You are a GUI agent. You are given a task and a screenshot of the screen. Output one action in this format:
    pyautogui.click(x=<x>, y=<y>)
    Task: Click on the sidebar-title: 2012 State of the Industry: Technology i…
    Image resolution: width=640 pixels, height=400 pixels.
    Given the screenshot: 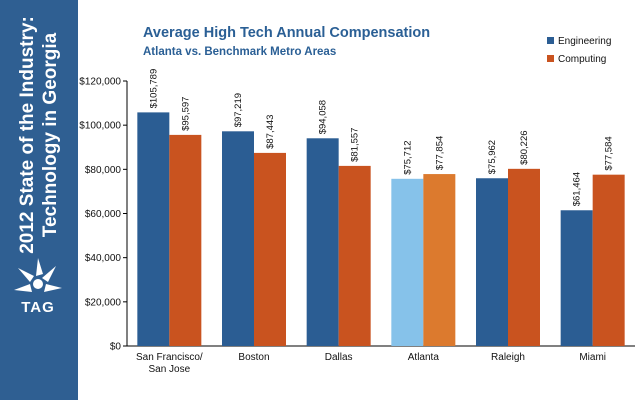 What is the action you would take?
    pyautogui.click(x=39, y=135)
    